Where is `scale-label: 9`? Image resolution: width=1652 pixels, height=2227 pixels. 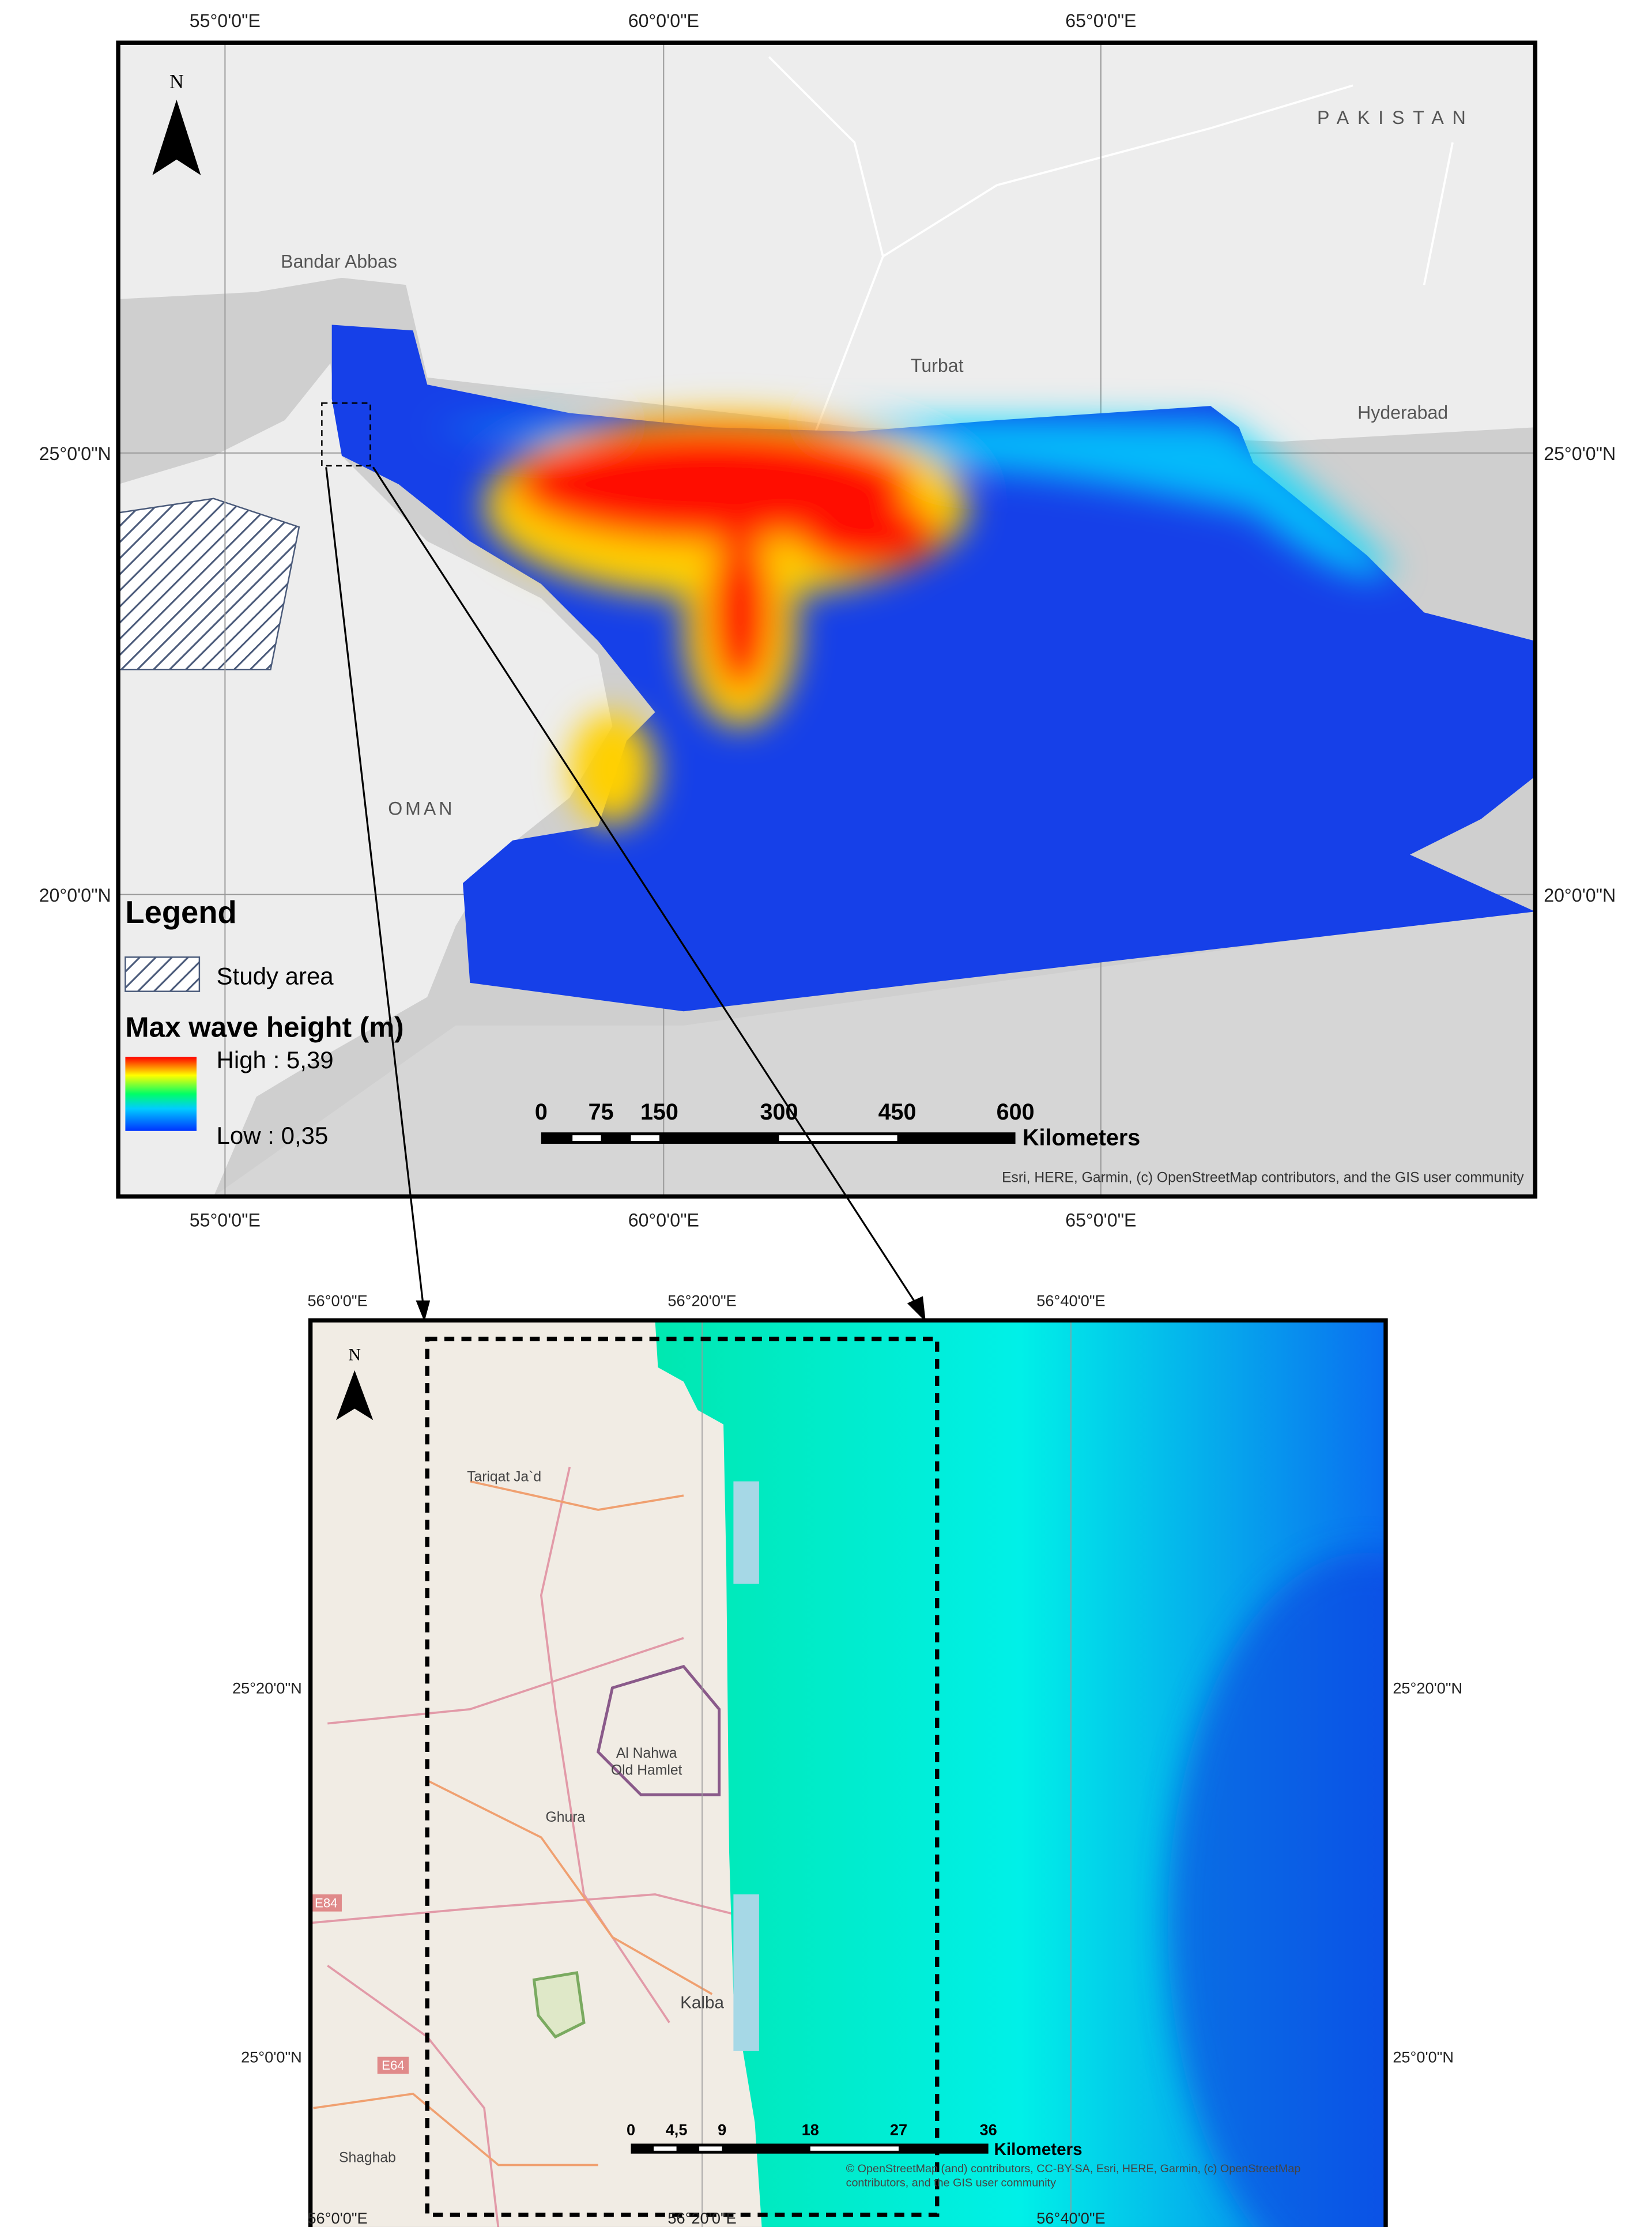 scale-label: 9 is located at coordinates (722, 2130).